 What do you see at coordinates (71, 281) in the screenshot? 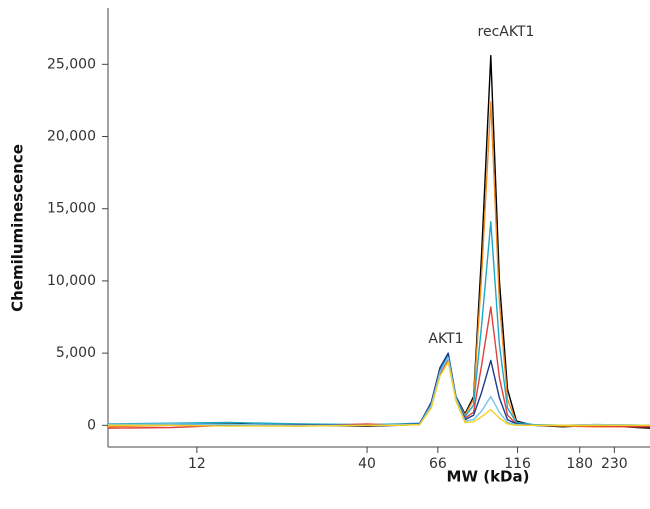
I see `y-tick-label: 10,000` at bounding box center [71, 281].